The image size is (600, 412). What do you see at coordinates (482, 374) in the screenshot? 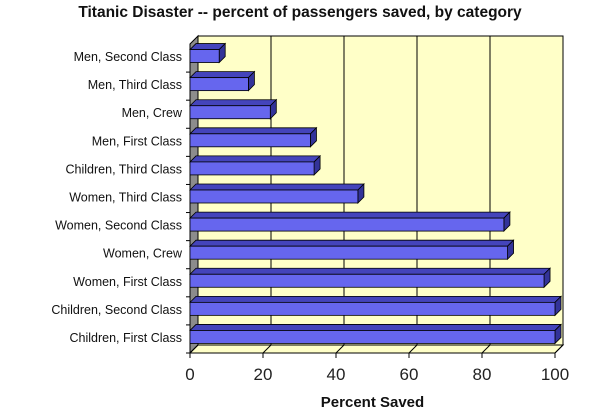
I see `x-tick-label: 80` at bounding box center [482, 374].